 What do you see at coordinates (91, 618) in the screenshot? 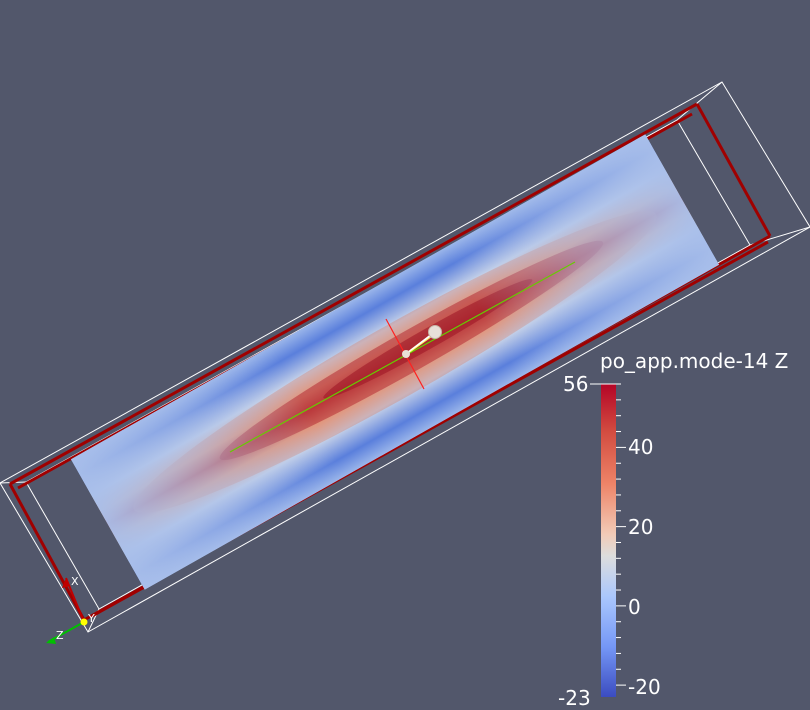
I see `axis-y-label: Y` at bounding box center [91, 618].